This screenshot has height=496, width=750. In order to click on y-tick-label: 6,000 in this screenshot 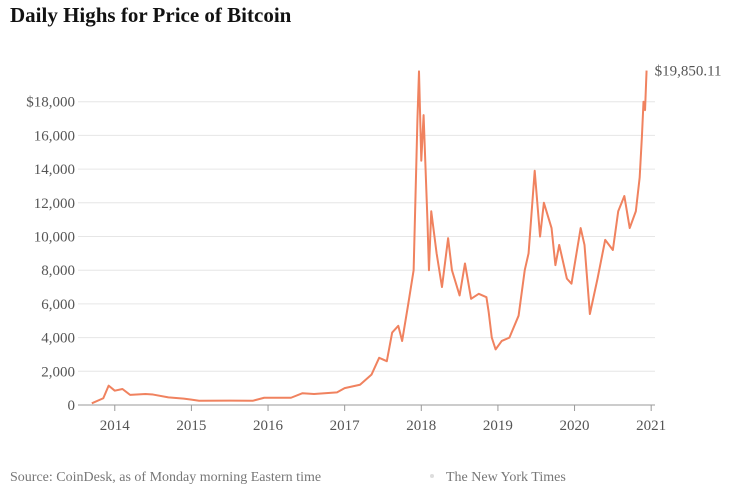, I will do `click(58, 305)`.